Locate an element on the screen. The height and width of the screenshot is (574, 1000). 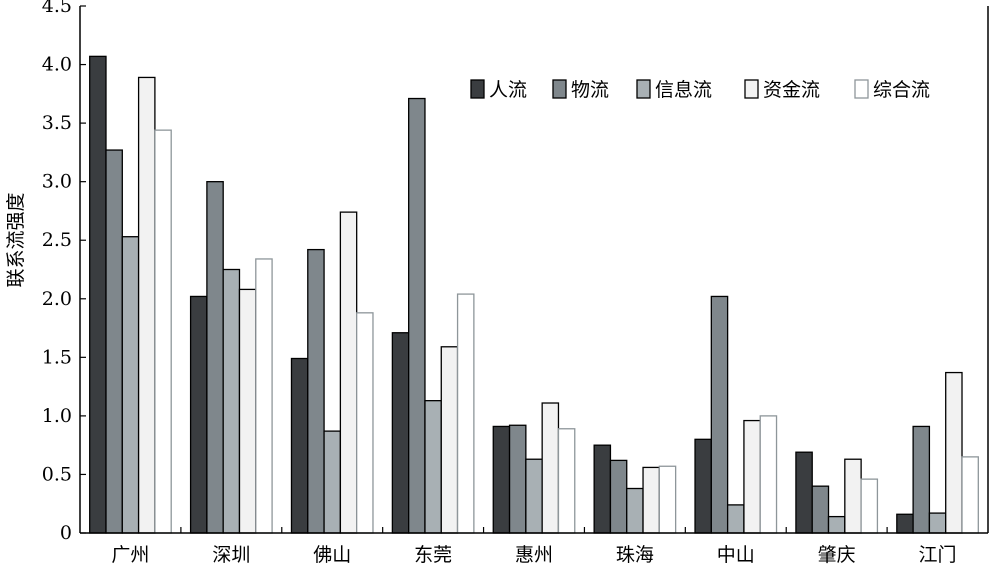
x-category-label: 珠海 is located at coordinates (635, 555).